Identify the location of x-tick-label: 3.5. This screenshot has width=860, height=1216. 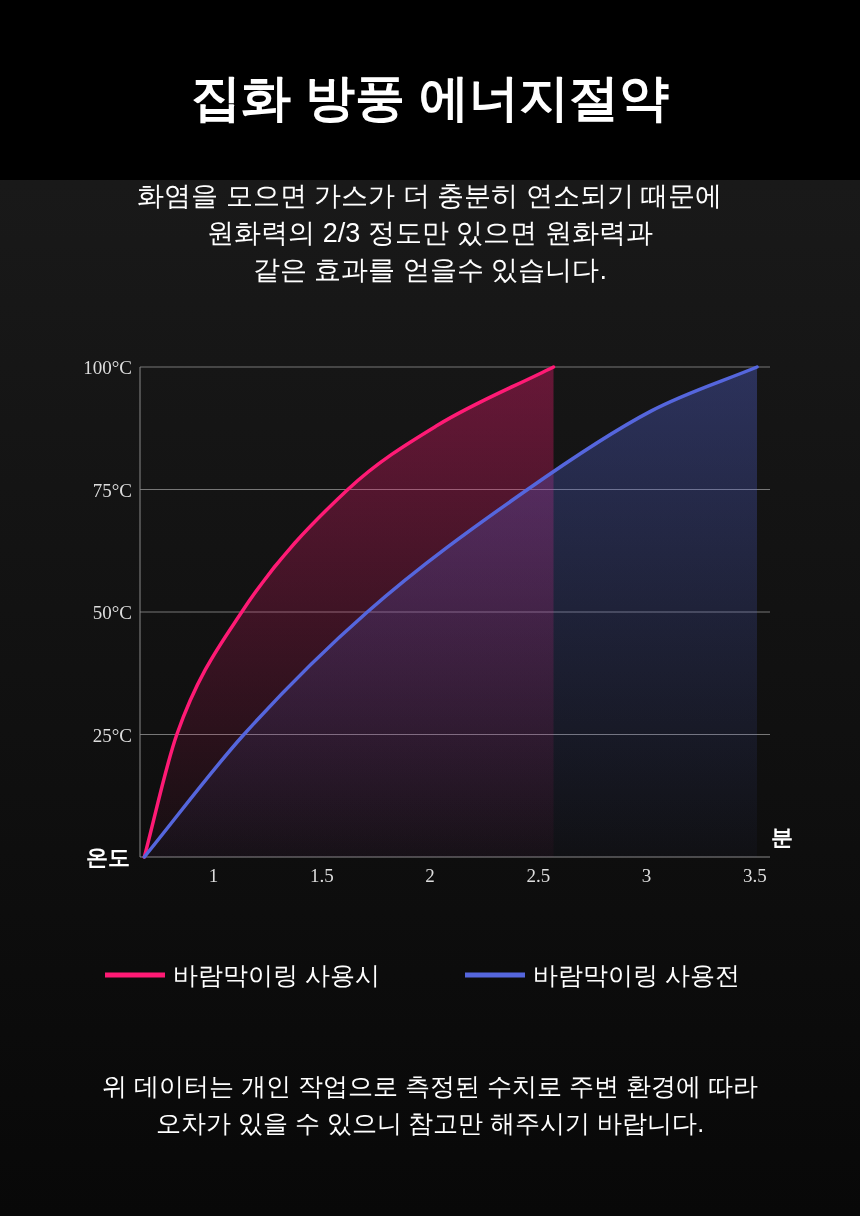
(754, 875).